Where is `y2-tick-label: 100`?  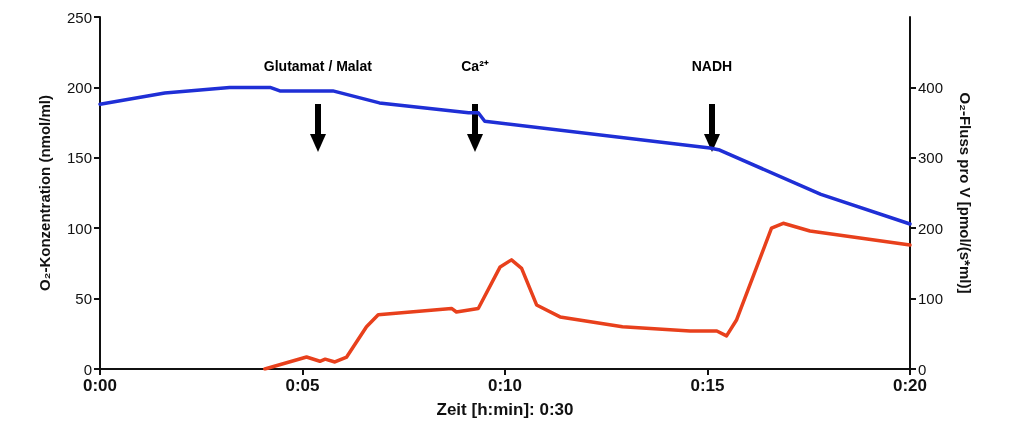
y2-tick-label: 100 is located at coordinates (931, 299).